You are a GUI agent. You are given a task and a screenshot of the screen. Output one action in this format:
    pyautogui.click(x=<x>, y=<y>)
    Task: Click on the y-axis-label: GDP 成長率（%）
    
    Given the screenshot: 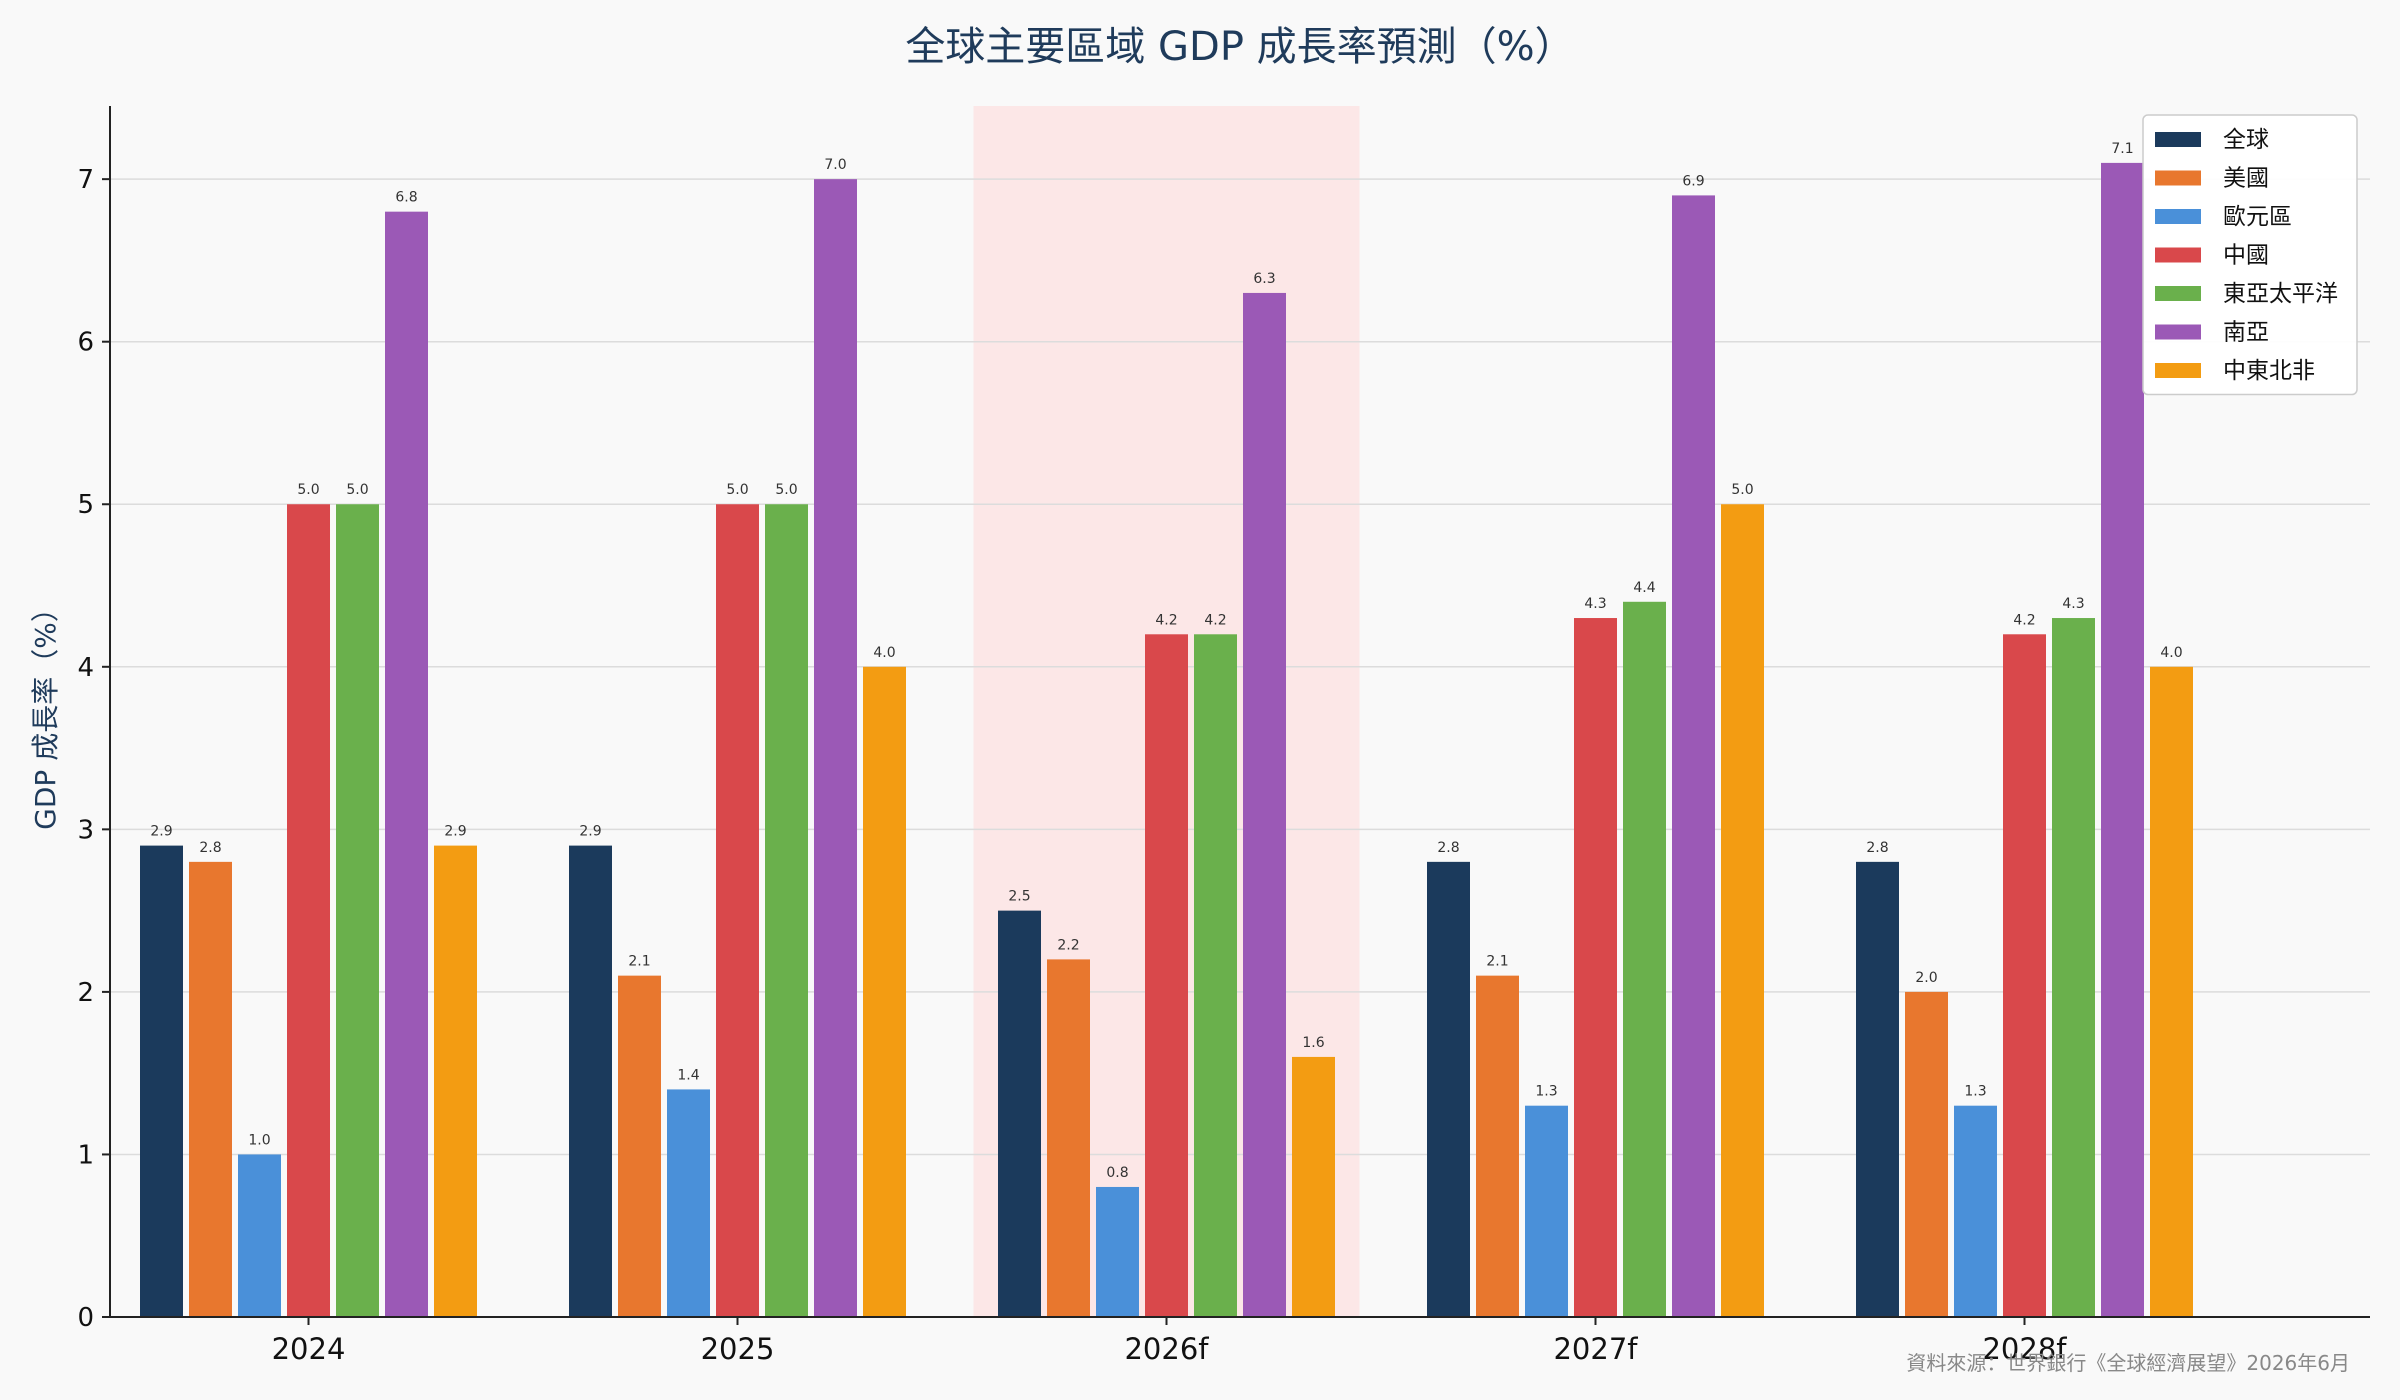 What is the action you would take?
    pyautogui.click(x=45, y=712)
    